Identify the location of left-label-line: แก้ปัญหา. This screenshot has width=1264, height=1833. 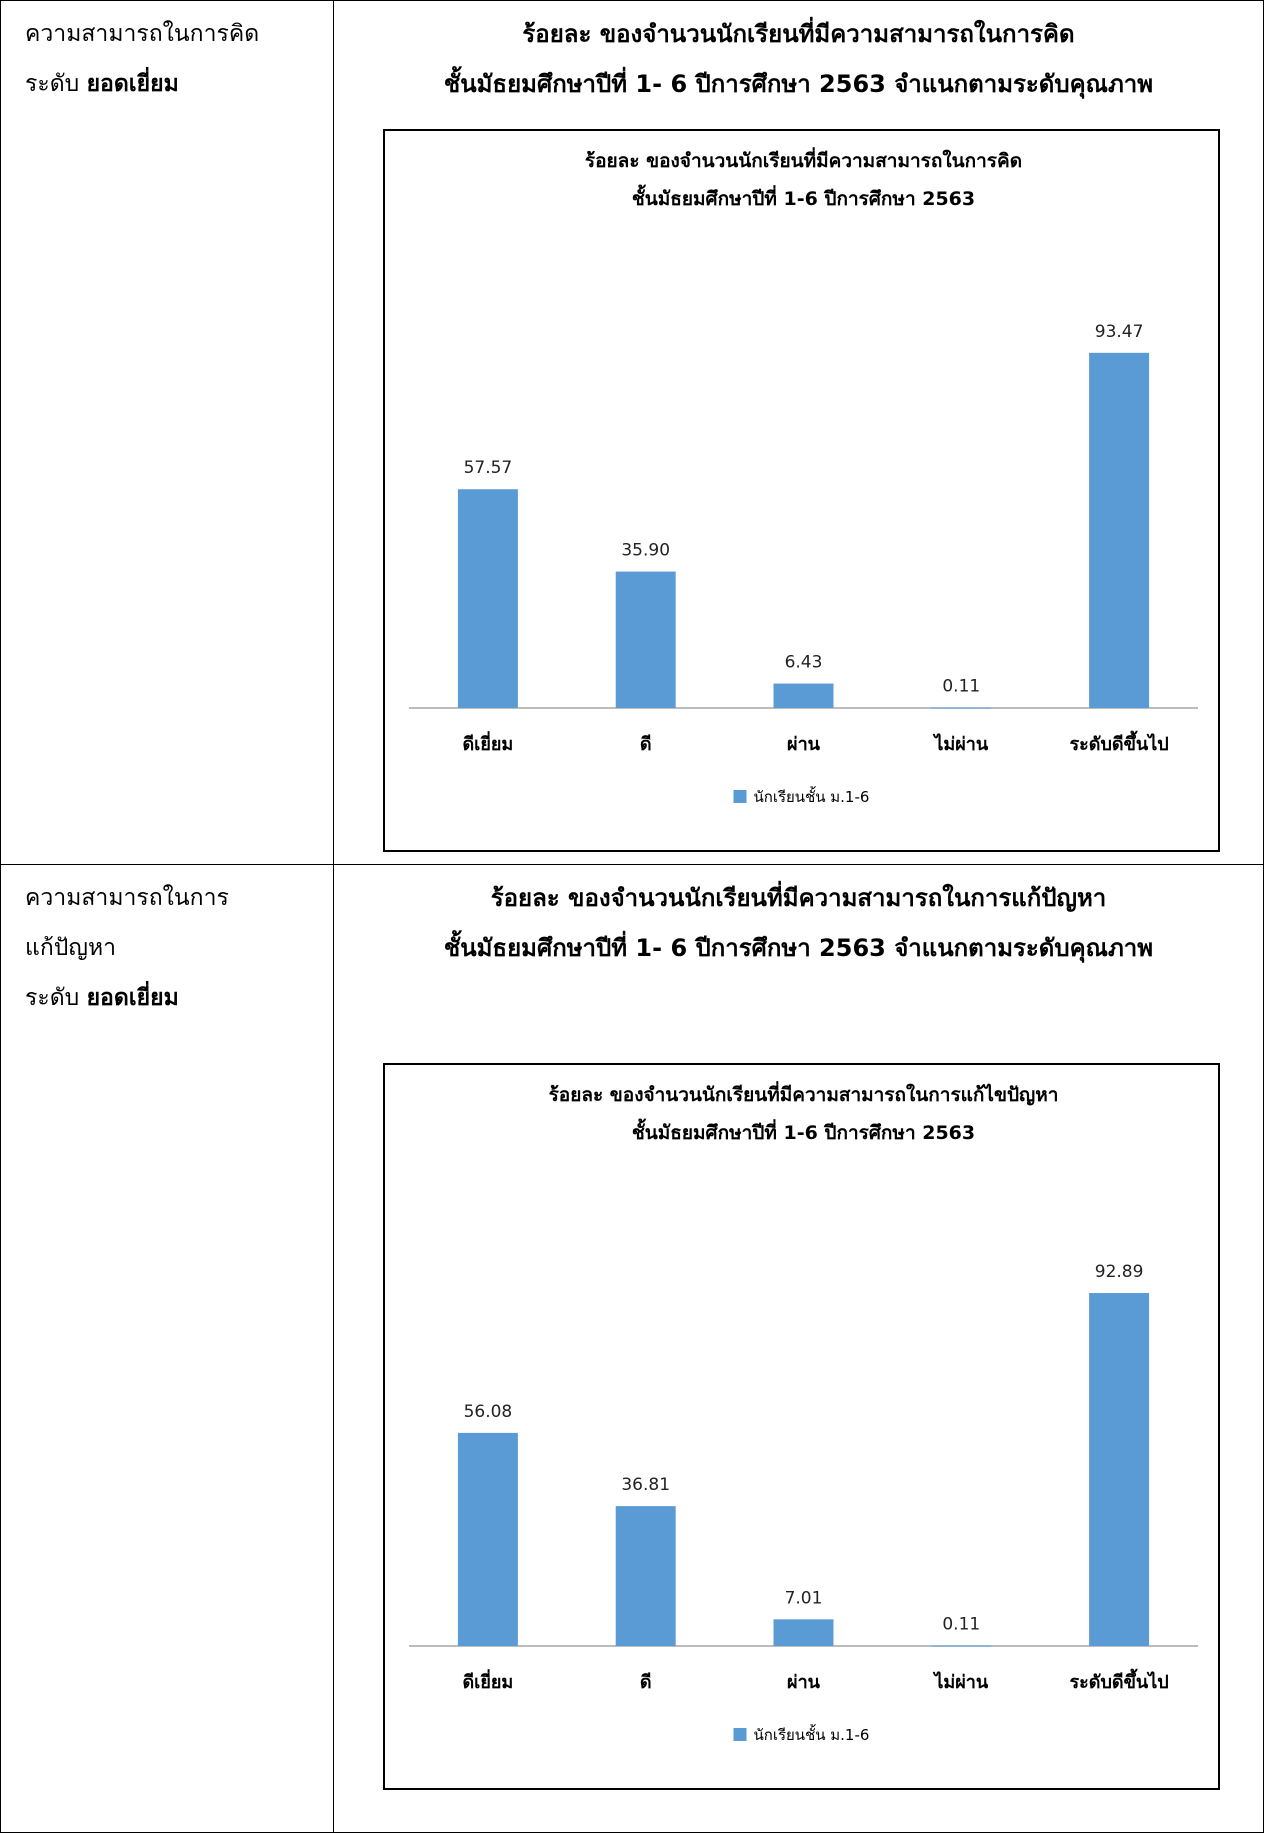
(71, 948).